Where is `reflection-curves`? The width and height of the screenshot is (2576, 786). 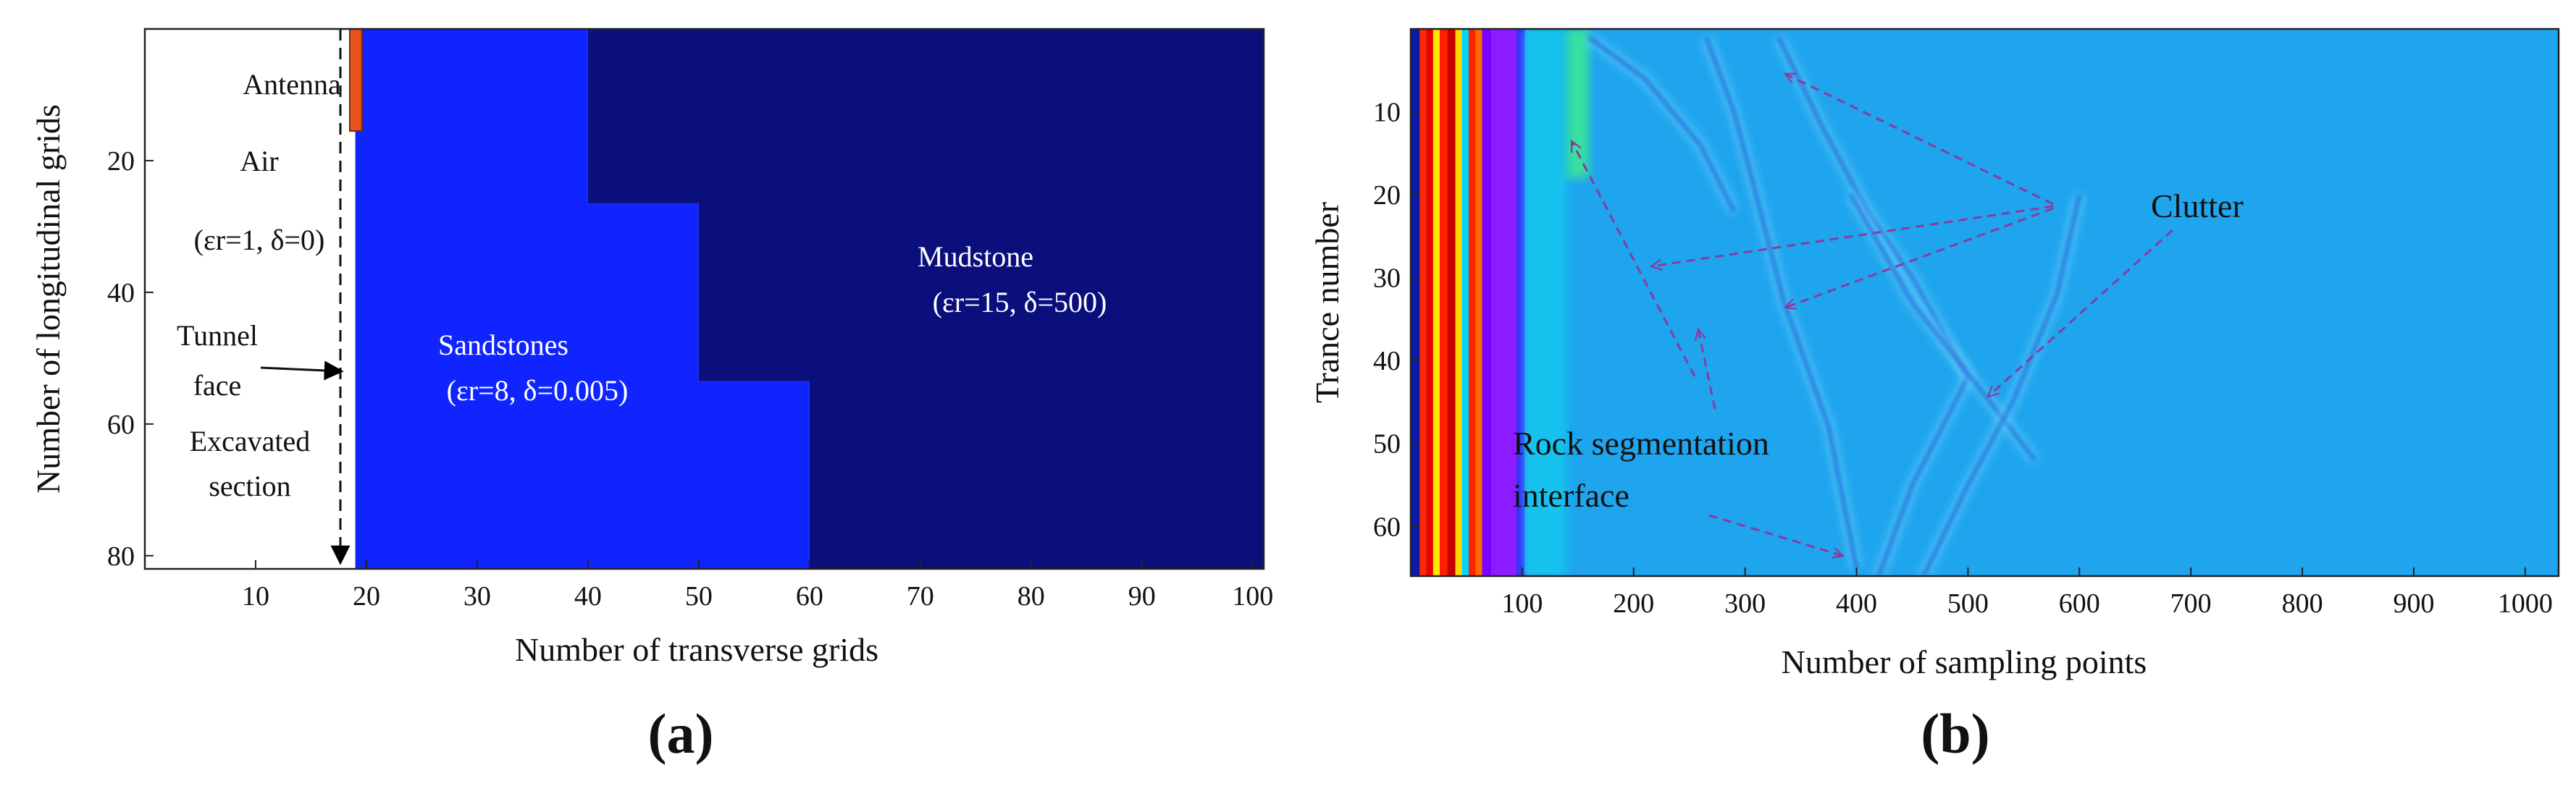
reflection-curves is located at coordinates (1835, 304).